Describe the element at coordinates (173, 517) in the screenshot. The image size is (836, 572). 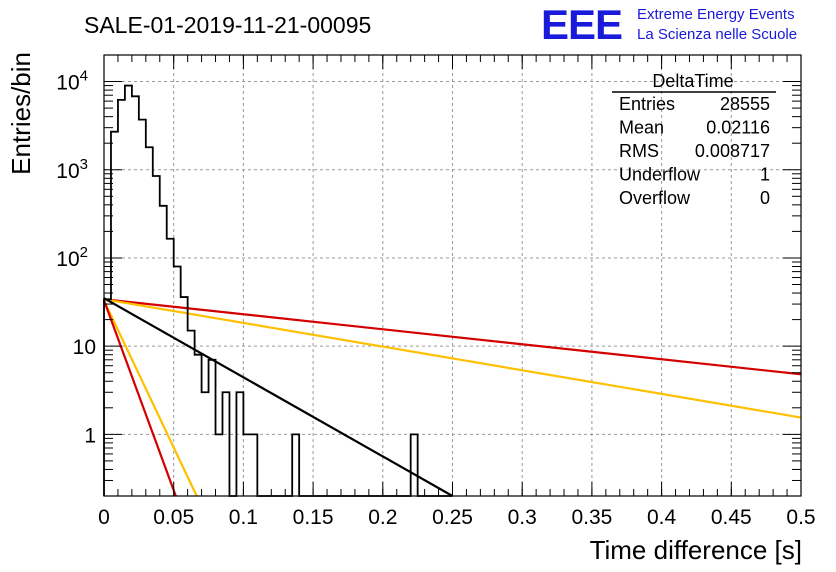
I see `x-tick-label: 0.05` at that location.